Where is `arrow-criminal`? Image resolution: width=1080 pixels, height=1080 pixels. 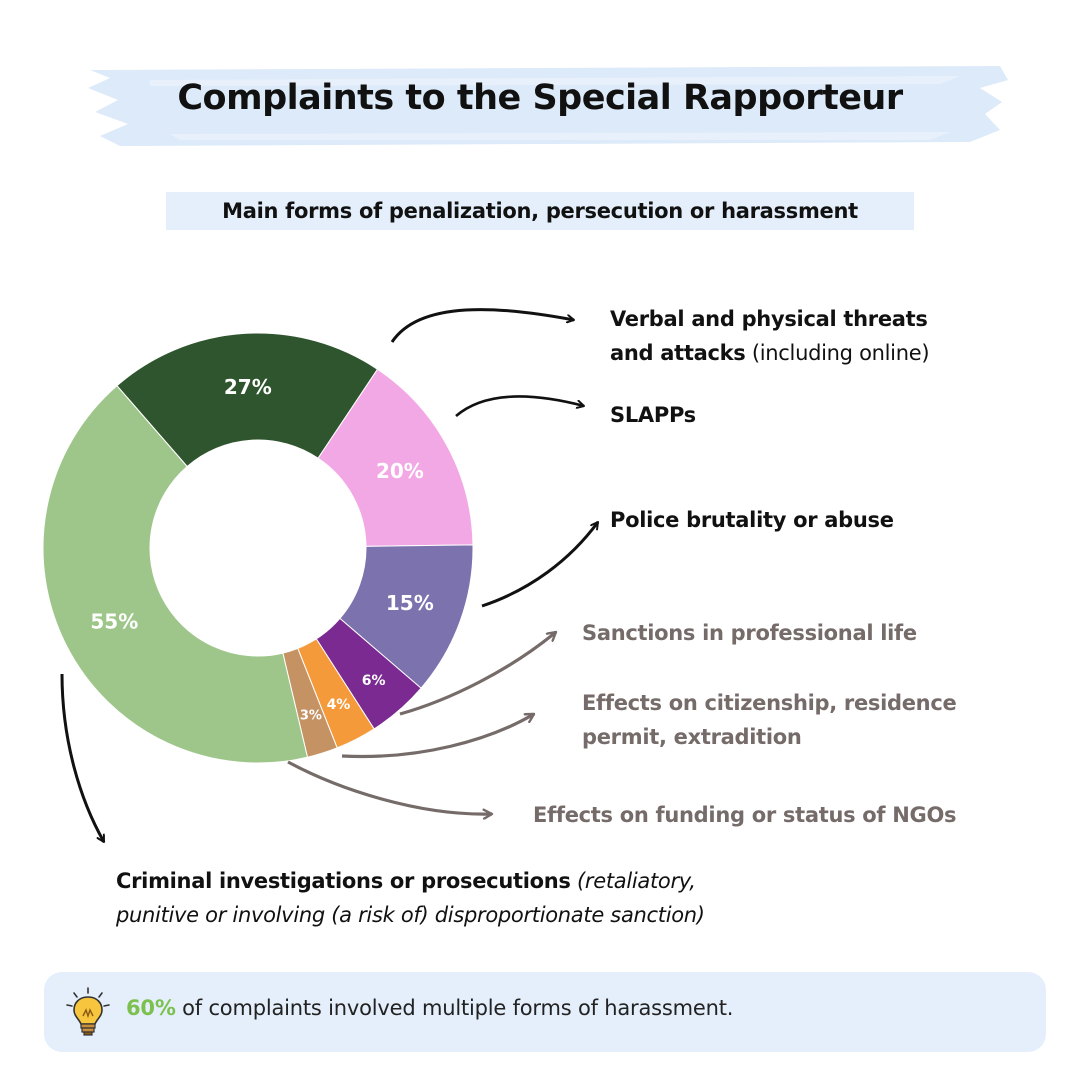
arrow-criminal is located at coordinates (83, 757).